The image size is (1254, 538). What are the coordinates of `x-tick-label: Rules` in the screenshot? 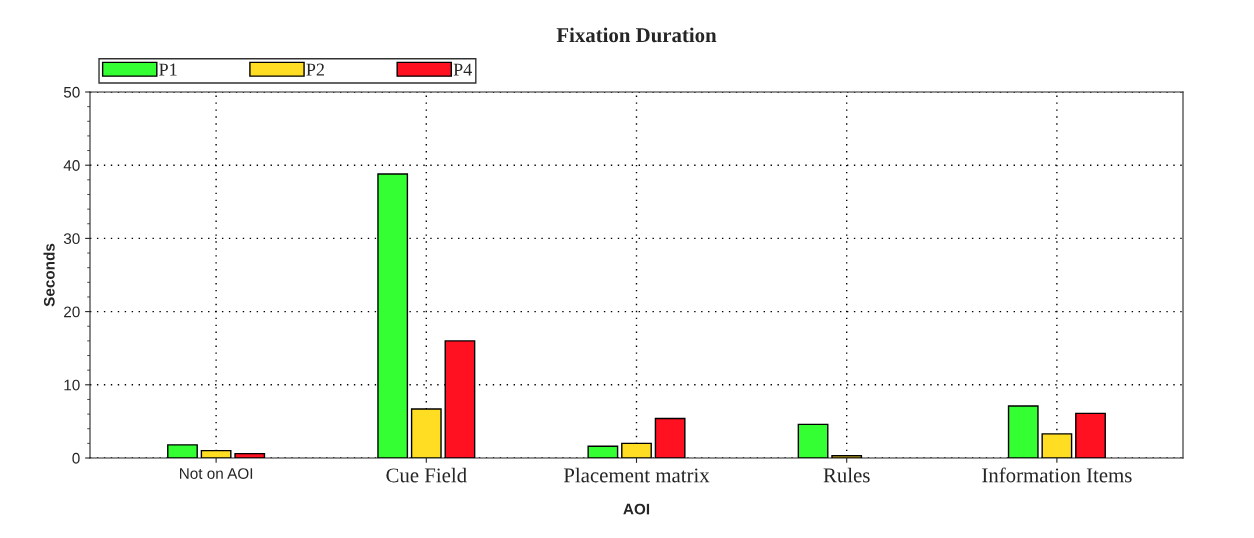 It's located at (846, 475).